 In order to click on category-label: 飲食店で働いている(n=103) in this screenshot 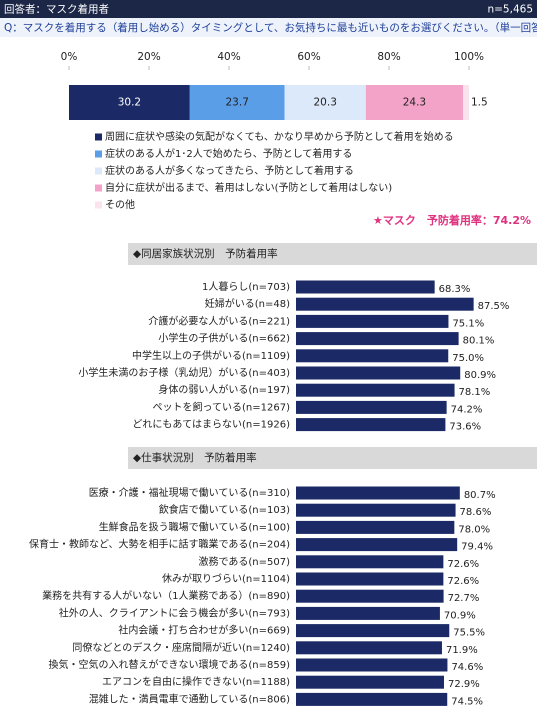, I will do `click(224, 509)`.